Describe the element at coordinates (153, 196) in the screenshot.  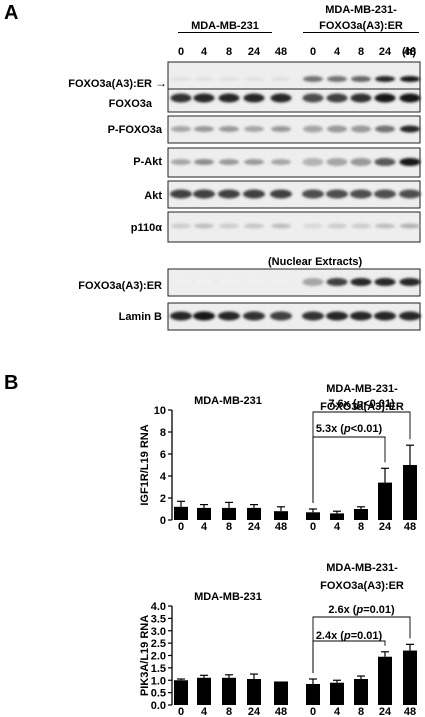
I see `blot-label-akt: Akt` at that location.